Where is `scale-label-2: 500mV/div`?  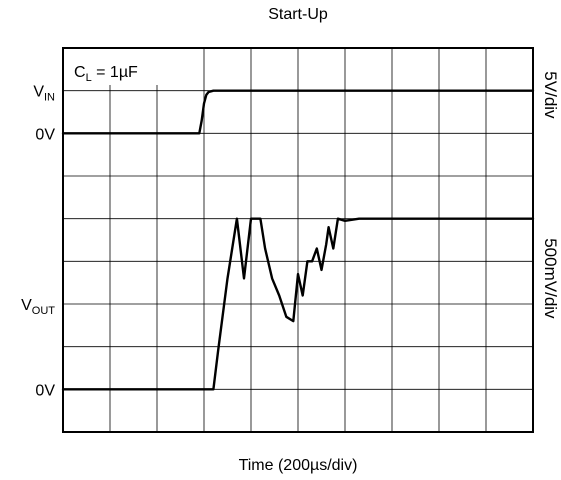
scale-label-2: 500mV/div is located at coordinates (550, 278).